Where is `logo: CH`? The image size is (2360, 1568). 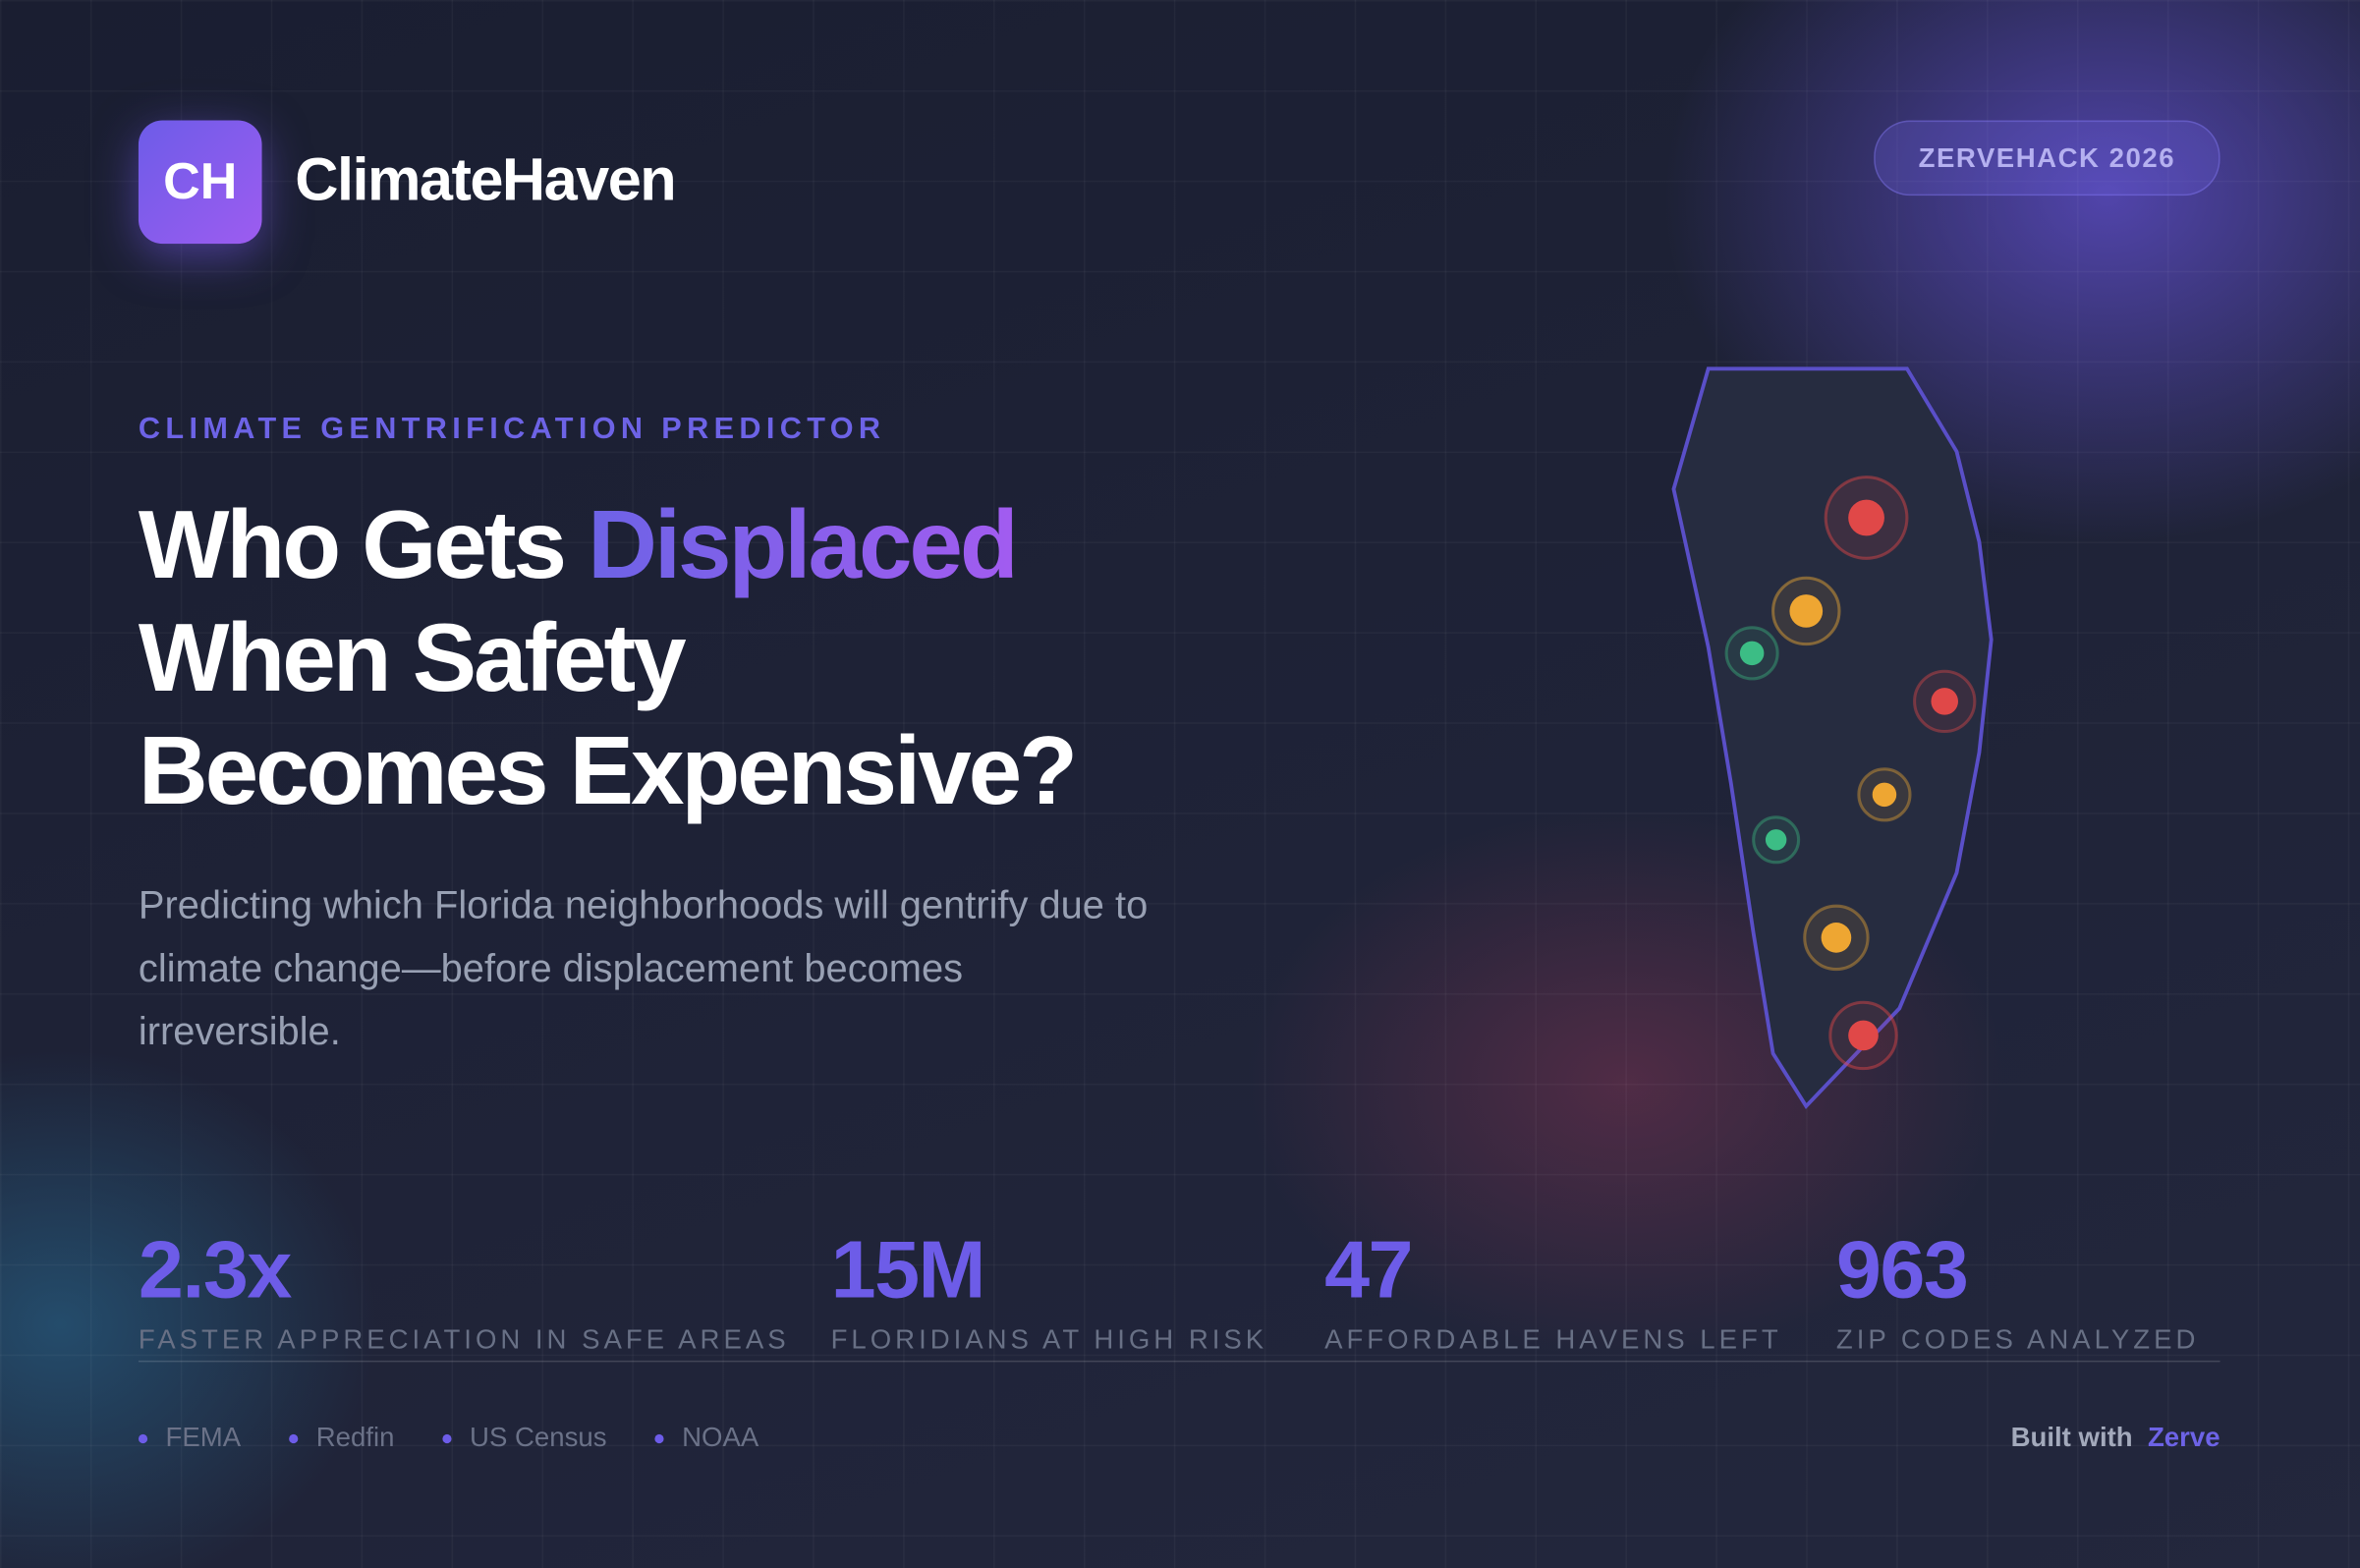 logo: CH is located at coordinates (200, 182).